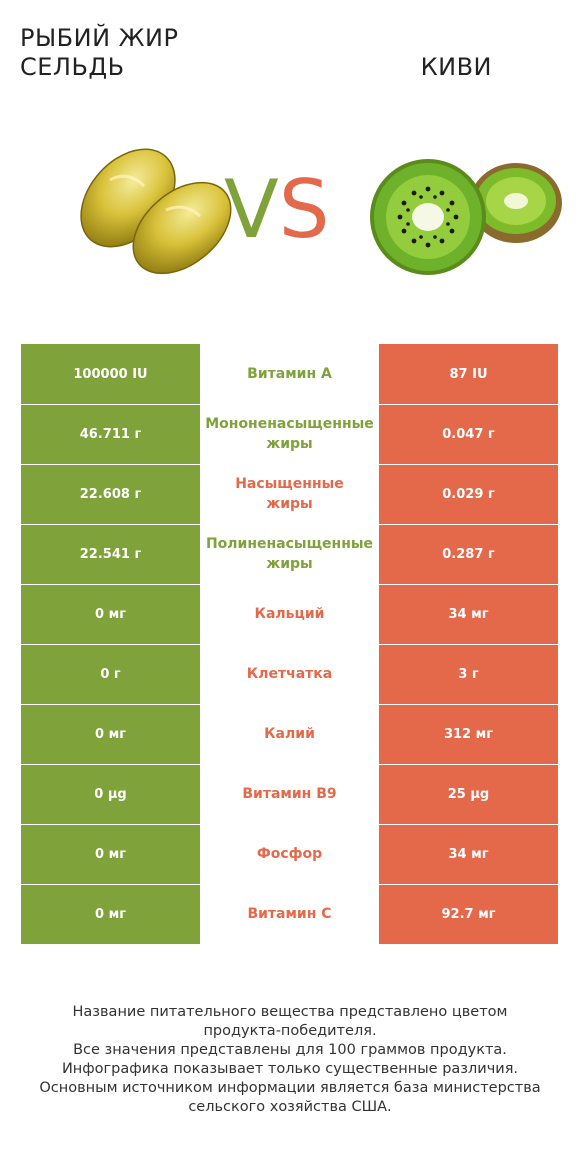  I want to click on right-value: 3 г, so click(468, 674).